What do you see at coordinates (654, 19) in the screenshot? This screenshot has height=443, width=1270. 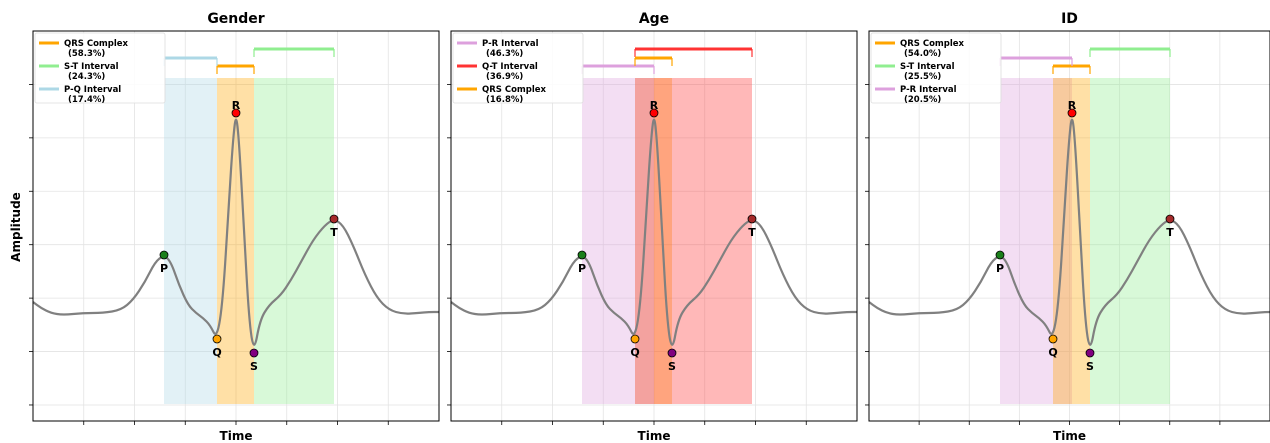 I see `panel-title: Age` at bounding box center [654, 19].